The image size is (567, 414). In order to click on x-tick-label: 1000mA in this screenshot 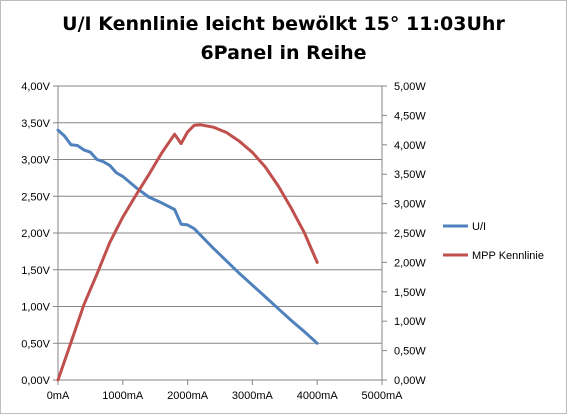, I will do `click(123, 396)`.